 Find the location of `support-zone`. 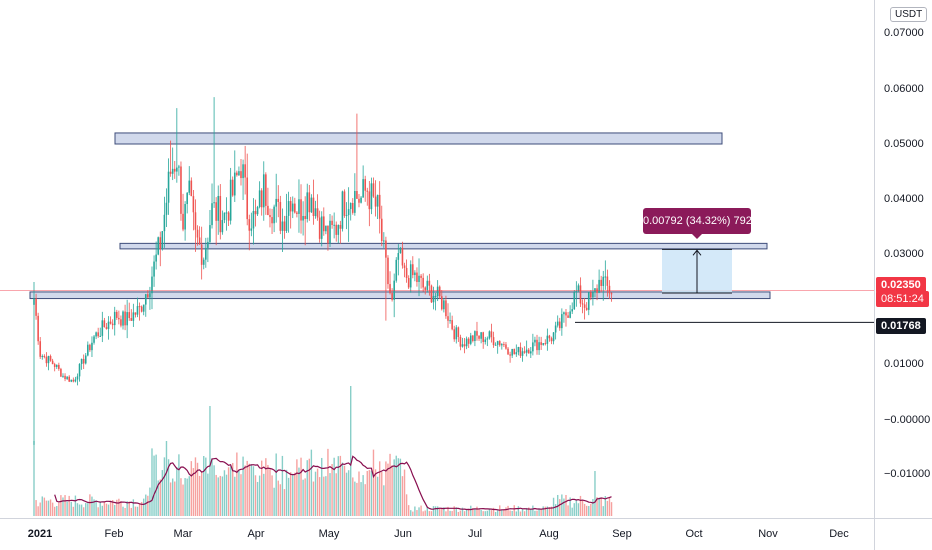

support-zone is located at coordinates (400, 295).